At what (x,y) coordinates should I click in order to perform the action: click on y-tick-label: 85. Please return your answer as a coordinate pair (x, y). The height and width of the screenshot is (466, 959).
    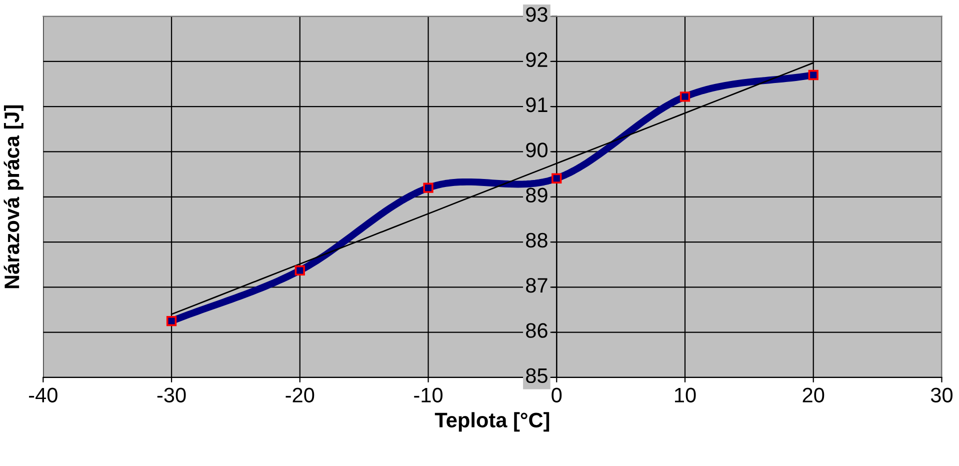
    Looking at the image, I should click on (537, 376).